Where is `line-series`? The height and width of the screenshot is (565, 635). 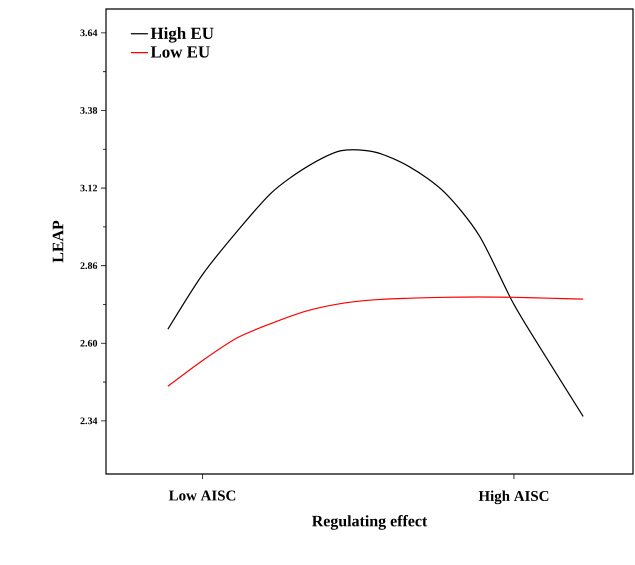
line-series is located at coordinates (375, 341).